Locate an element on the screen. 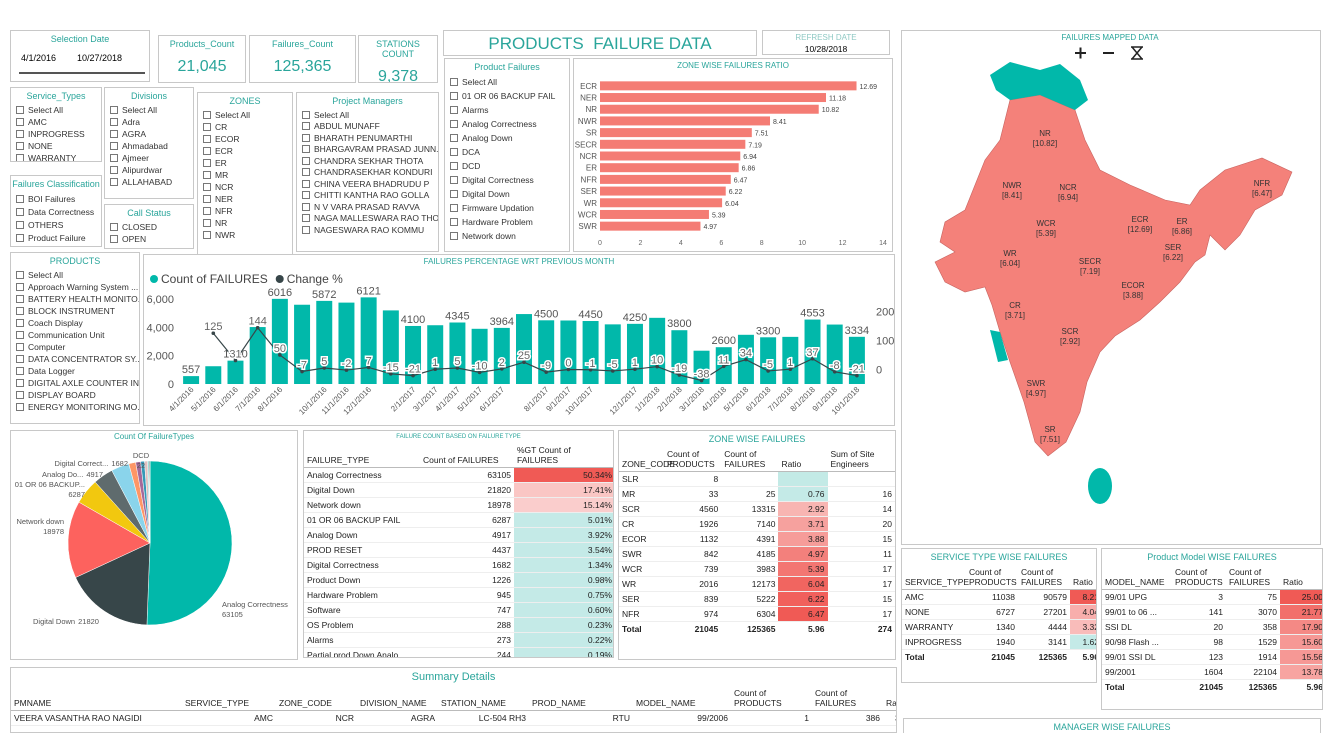 The width and height of the screenshot is (1332, 733). table-cell: 99/2006 is located at coordinates (682, 718).